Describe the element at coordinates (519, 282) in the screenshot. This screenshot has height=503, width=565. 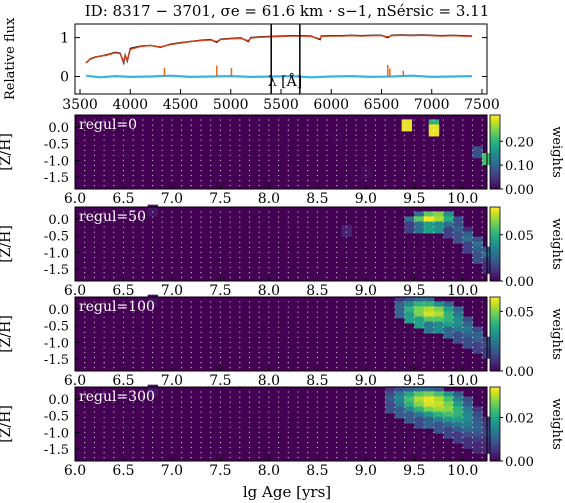
I see `colorbar-tick-label: 0.00` at that location.